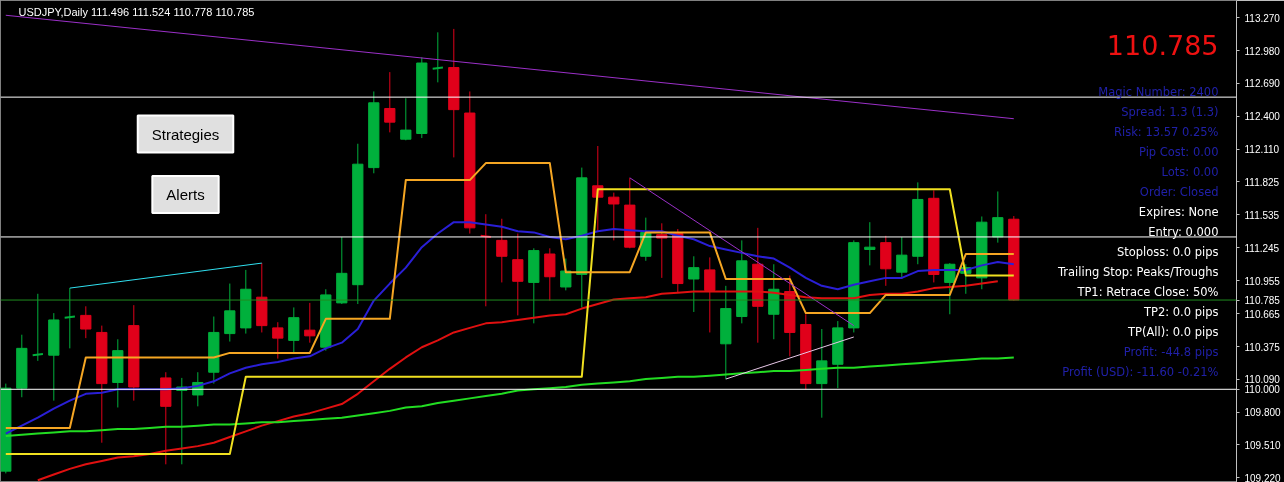 This screenshot has height=482, width=1284. What do you see at coordinates (1180, 311) in the screenshot?
I see `text: TP2: 0.0 pips` at bounding box center [1180, 311].